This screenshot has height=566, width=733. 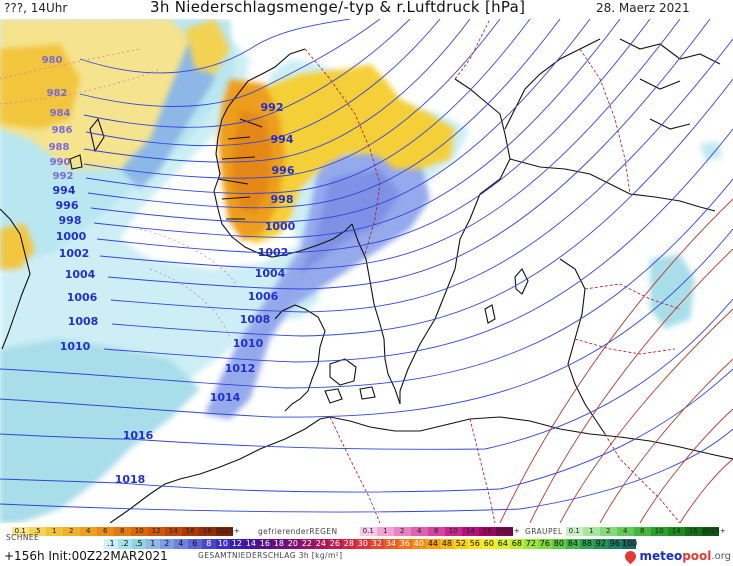 What do you see at coordinates (64, 190) in the screenshot?
I see `isobar-label: 994` at bounding box center [64, 190].